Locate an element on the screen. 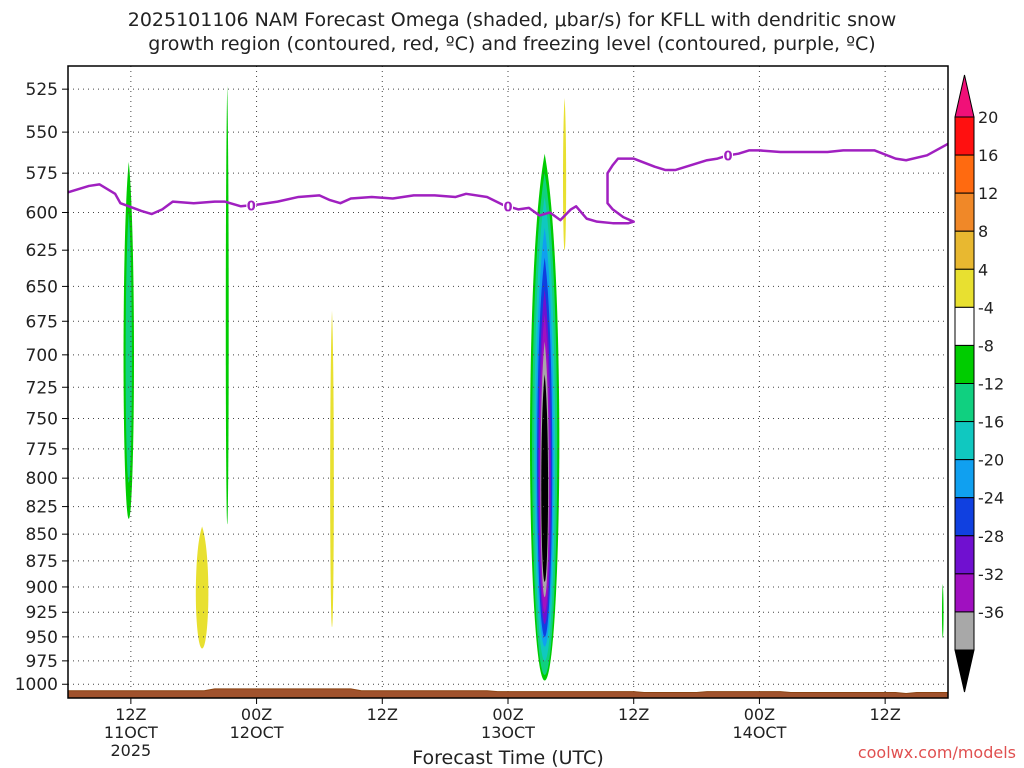 This screenshot has width=1024, height=768. site-credit: coolwx.com/models is located at coordinates (936, 752).